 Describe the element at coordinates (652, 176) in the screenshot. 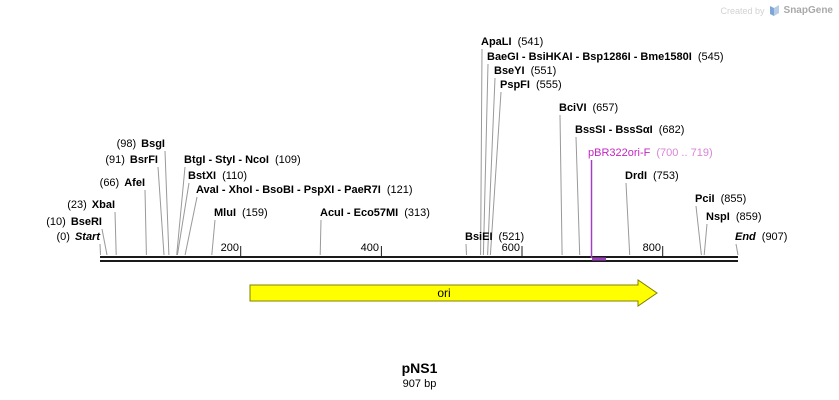

I see `site-label-drdi: DrdI (753)` at that location.